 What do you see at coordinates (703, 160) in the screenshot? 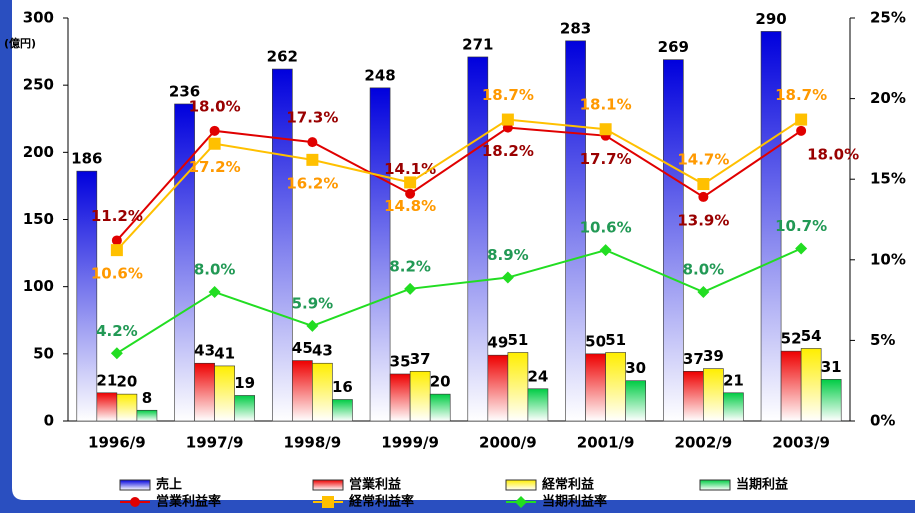
I see `line-value-label: 14.7%` at bounding box center [703, 160].